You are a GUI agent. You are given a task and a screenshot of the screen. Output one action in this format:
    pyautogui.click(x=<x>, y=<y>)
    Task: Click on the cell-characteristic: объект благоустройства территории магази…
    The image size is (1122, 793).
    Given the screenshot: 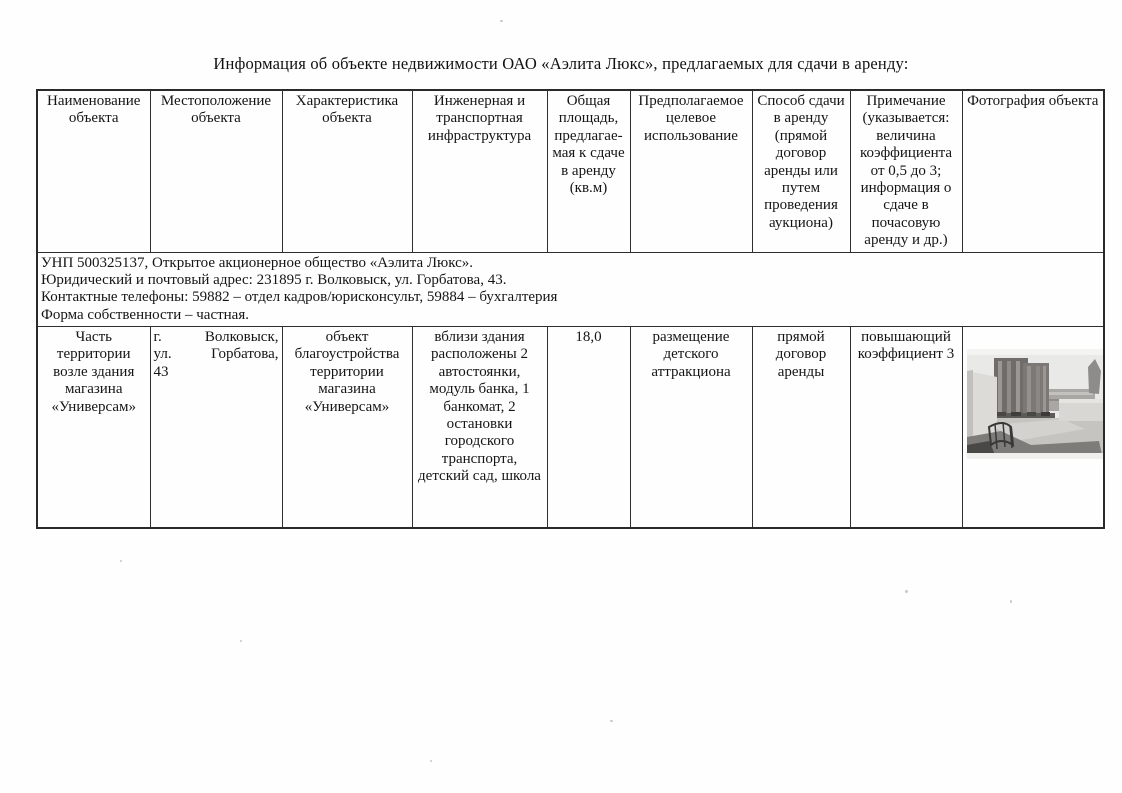 What is the action you would take?
    pyautogui.click(x=347, y=427)
    